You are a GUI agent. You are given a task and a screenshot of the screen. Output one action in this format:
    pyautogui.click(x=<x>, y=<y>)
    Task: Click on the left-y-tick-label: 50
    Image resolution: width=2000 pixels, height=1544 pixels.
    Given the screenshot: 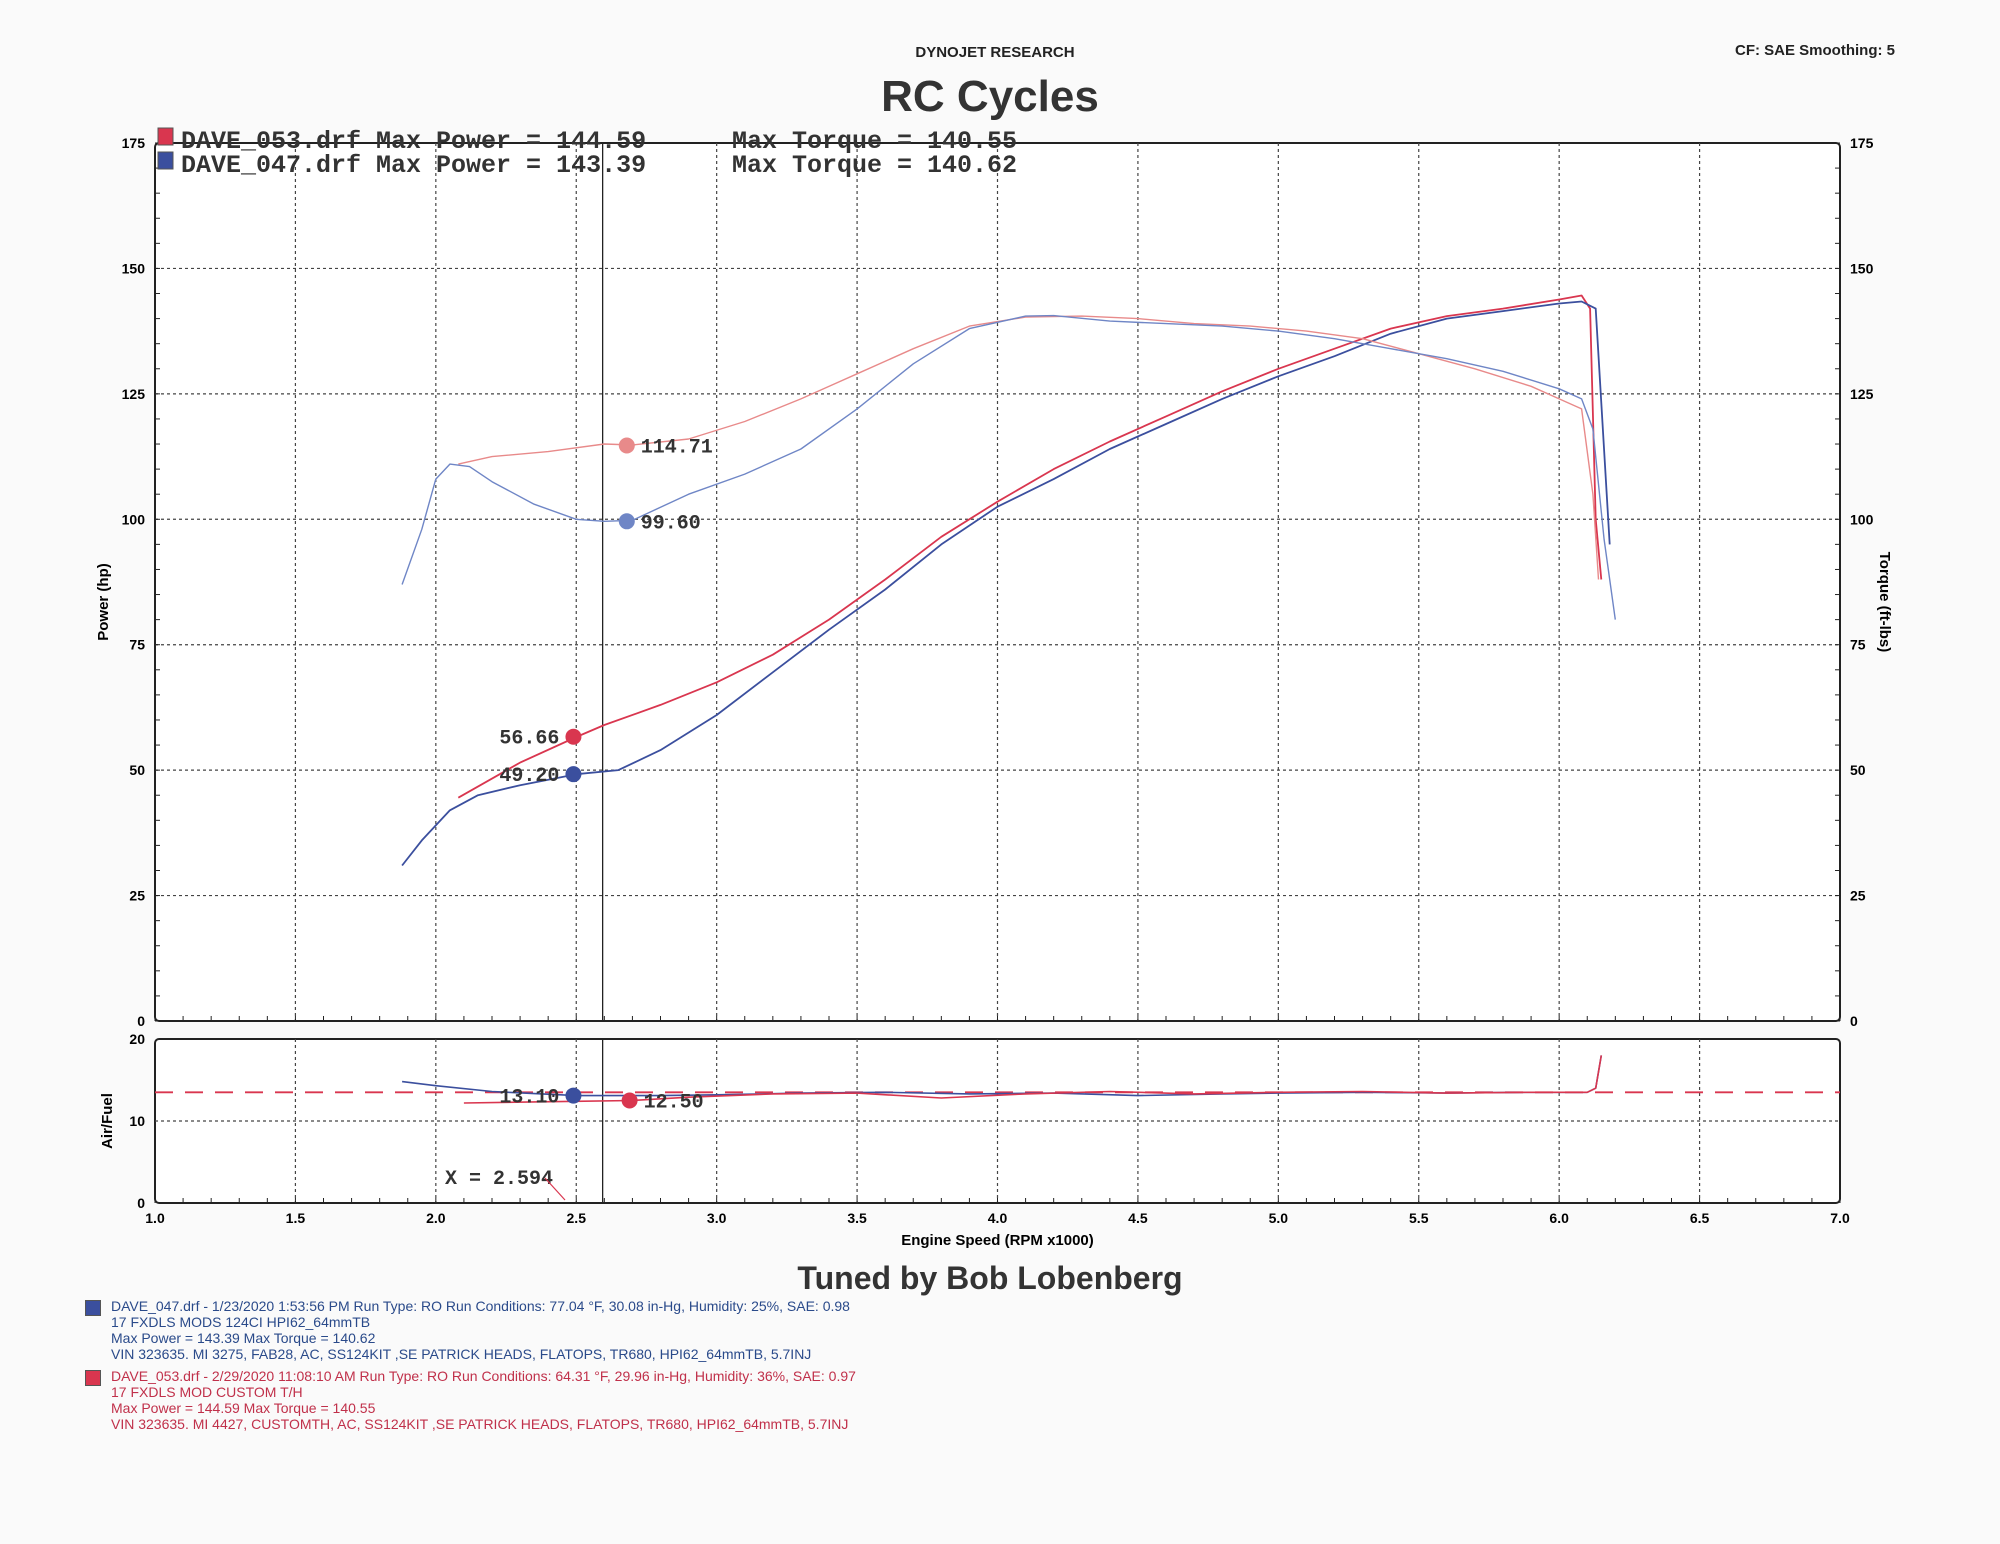 What is the action you would take?
    pyautogui.click(x=137, y=770)
    